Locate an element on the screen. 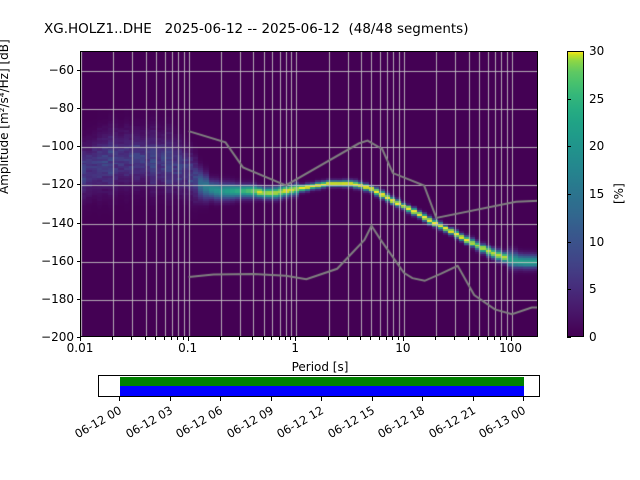  timeline-coverage-blue-band is located at coordinates (322, 391).